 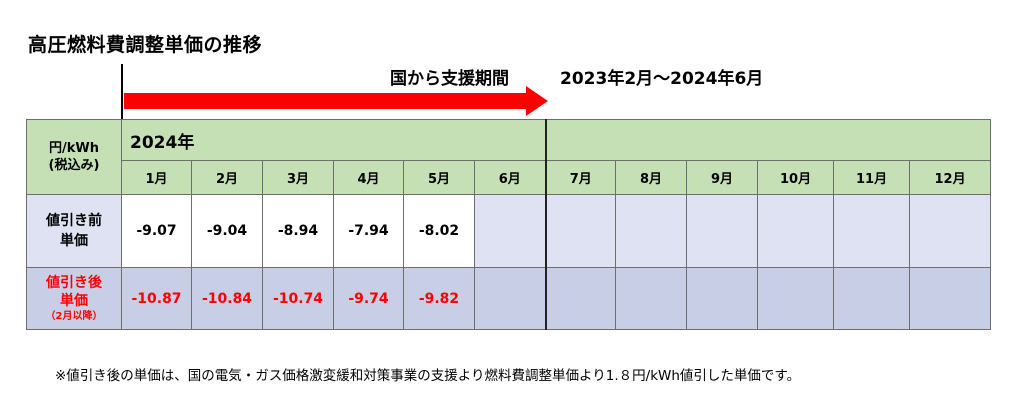 What do you see at coordinates (145, 45) in the screenshot?
I see `page-title: 高圧燃料費調整単価の推移` at bounding box center [145, 45].